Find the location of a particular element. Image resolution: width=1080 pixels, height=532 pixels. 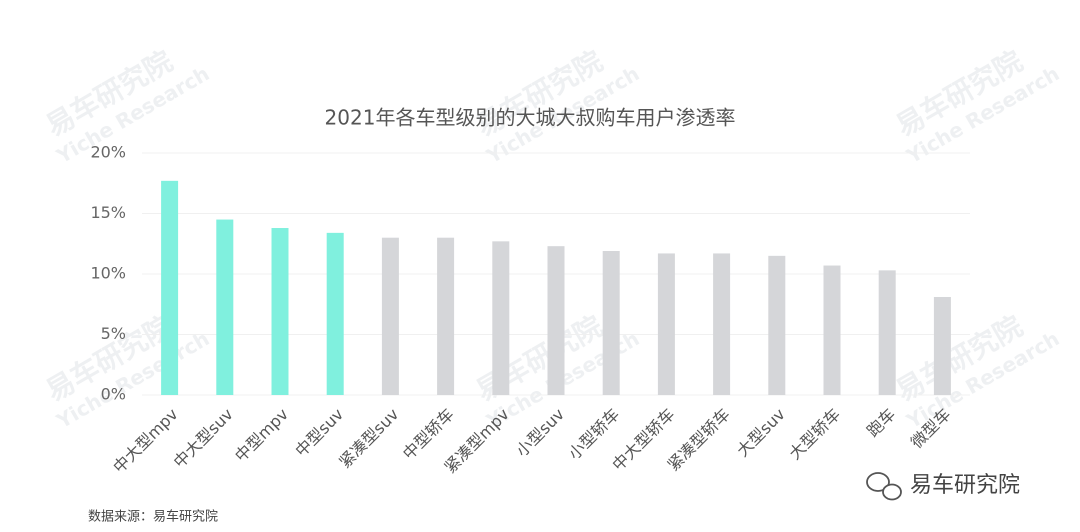

logo-text: 易车研究院 is located at coordinates (965, 485).